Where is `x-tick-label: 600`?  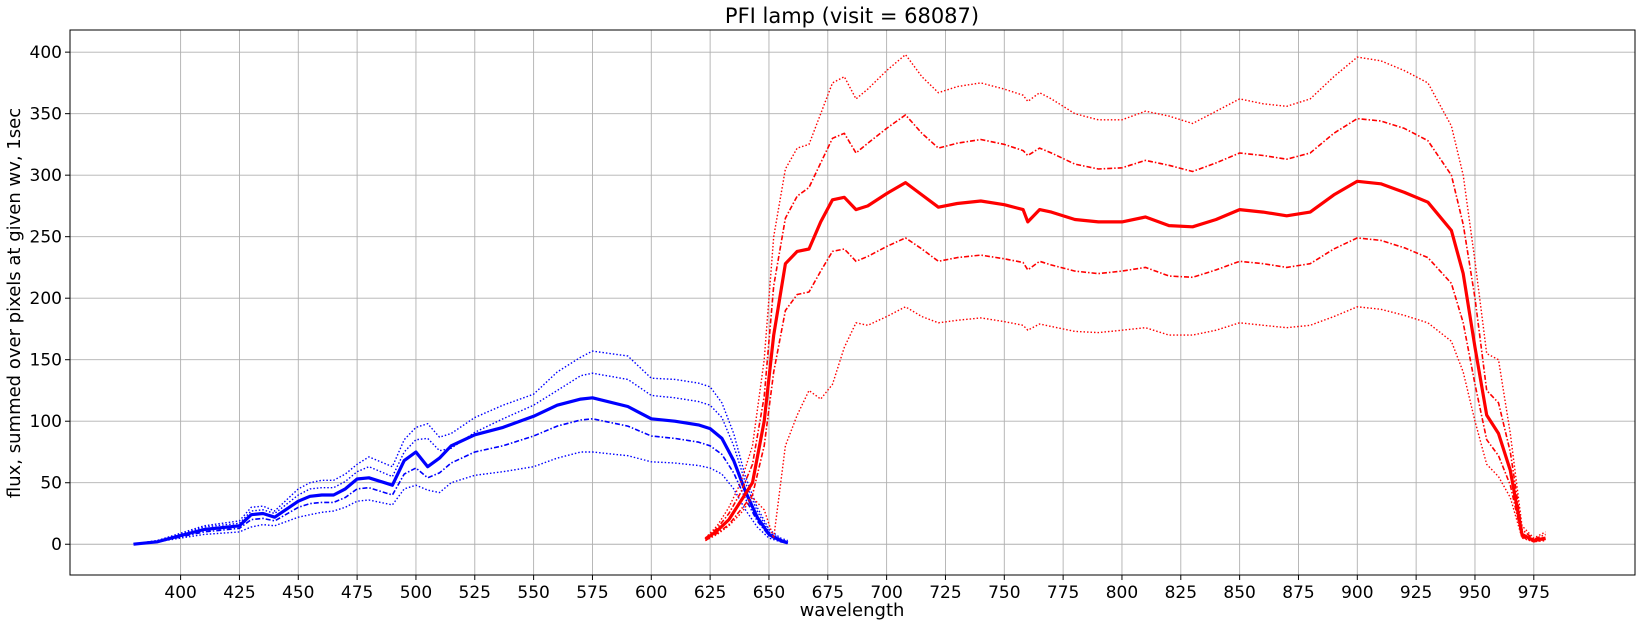
x-tick-label: 600 is located at coordinates (651, 593).